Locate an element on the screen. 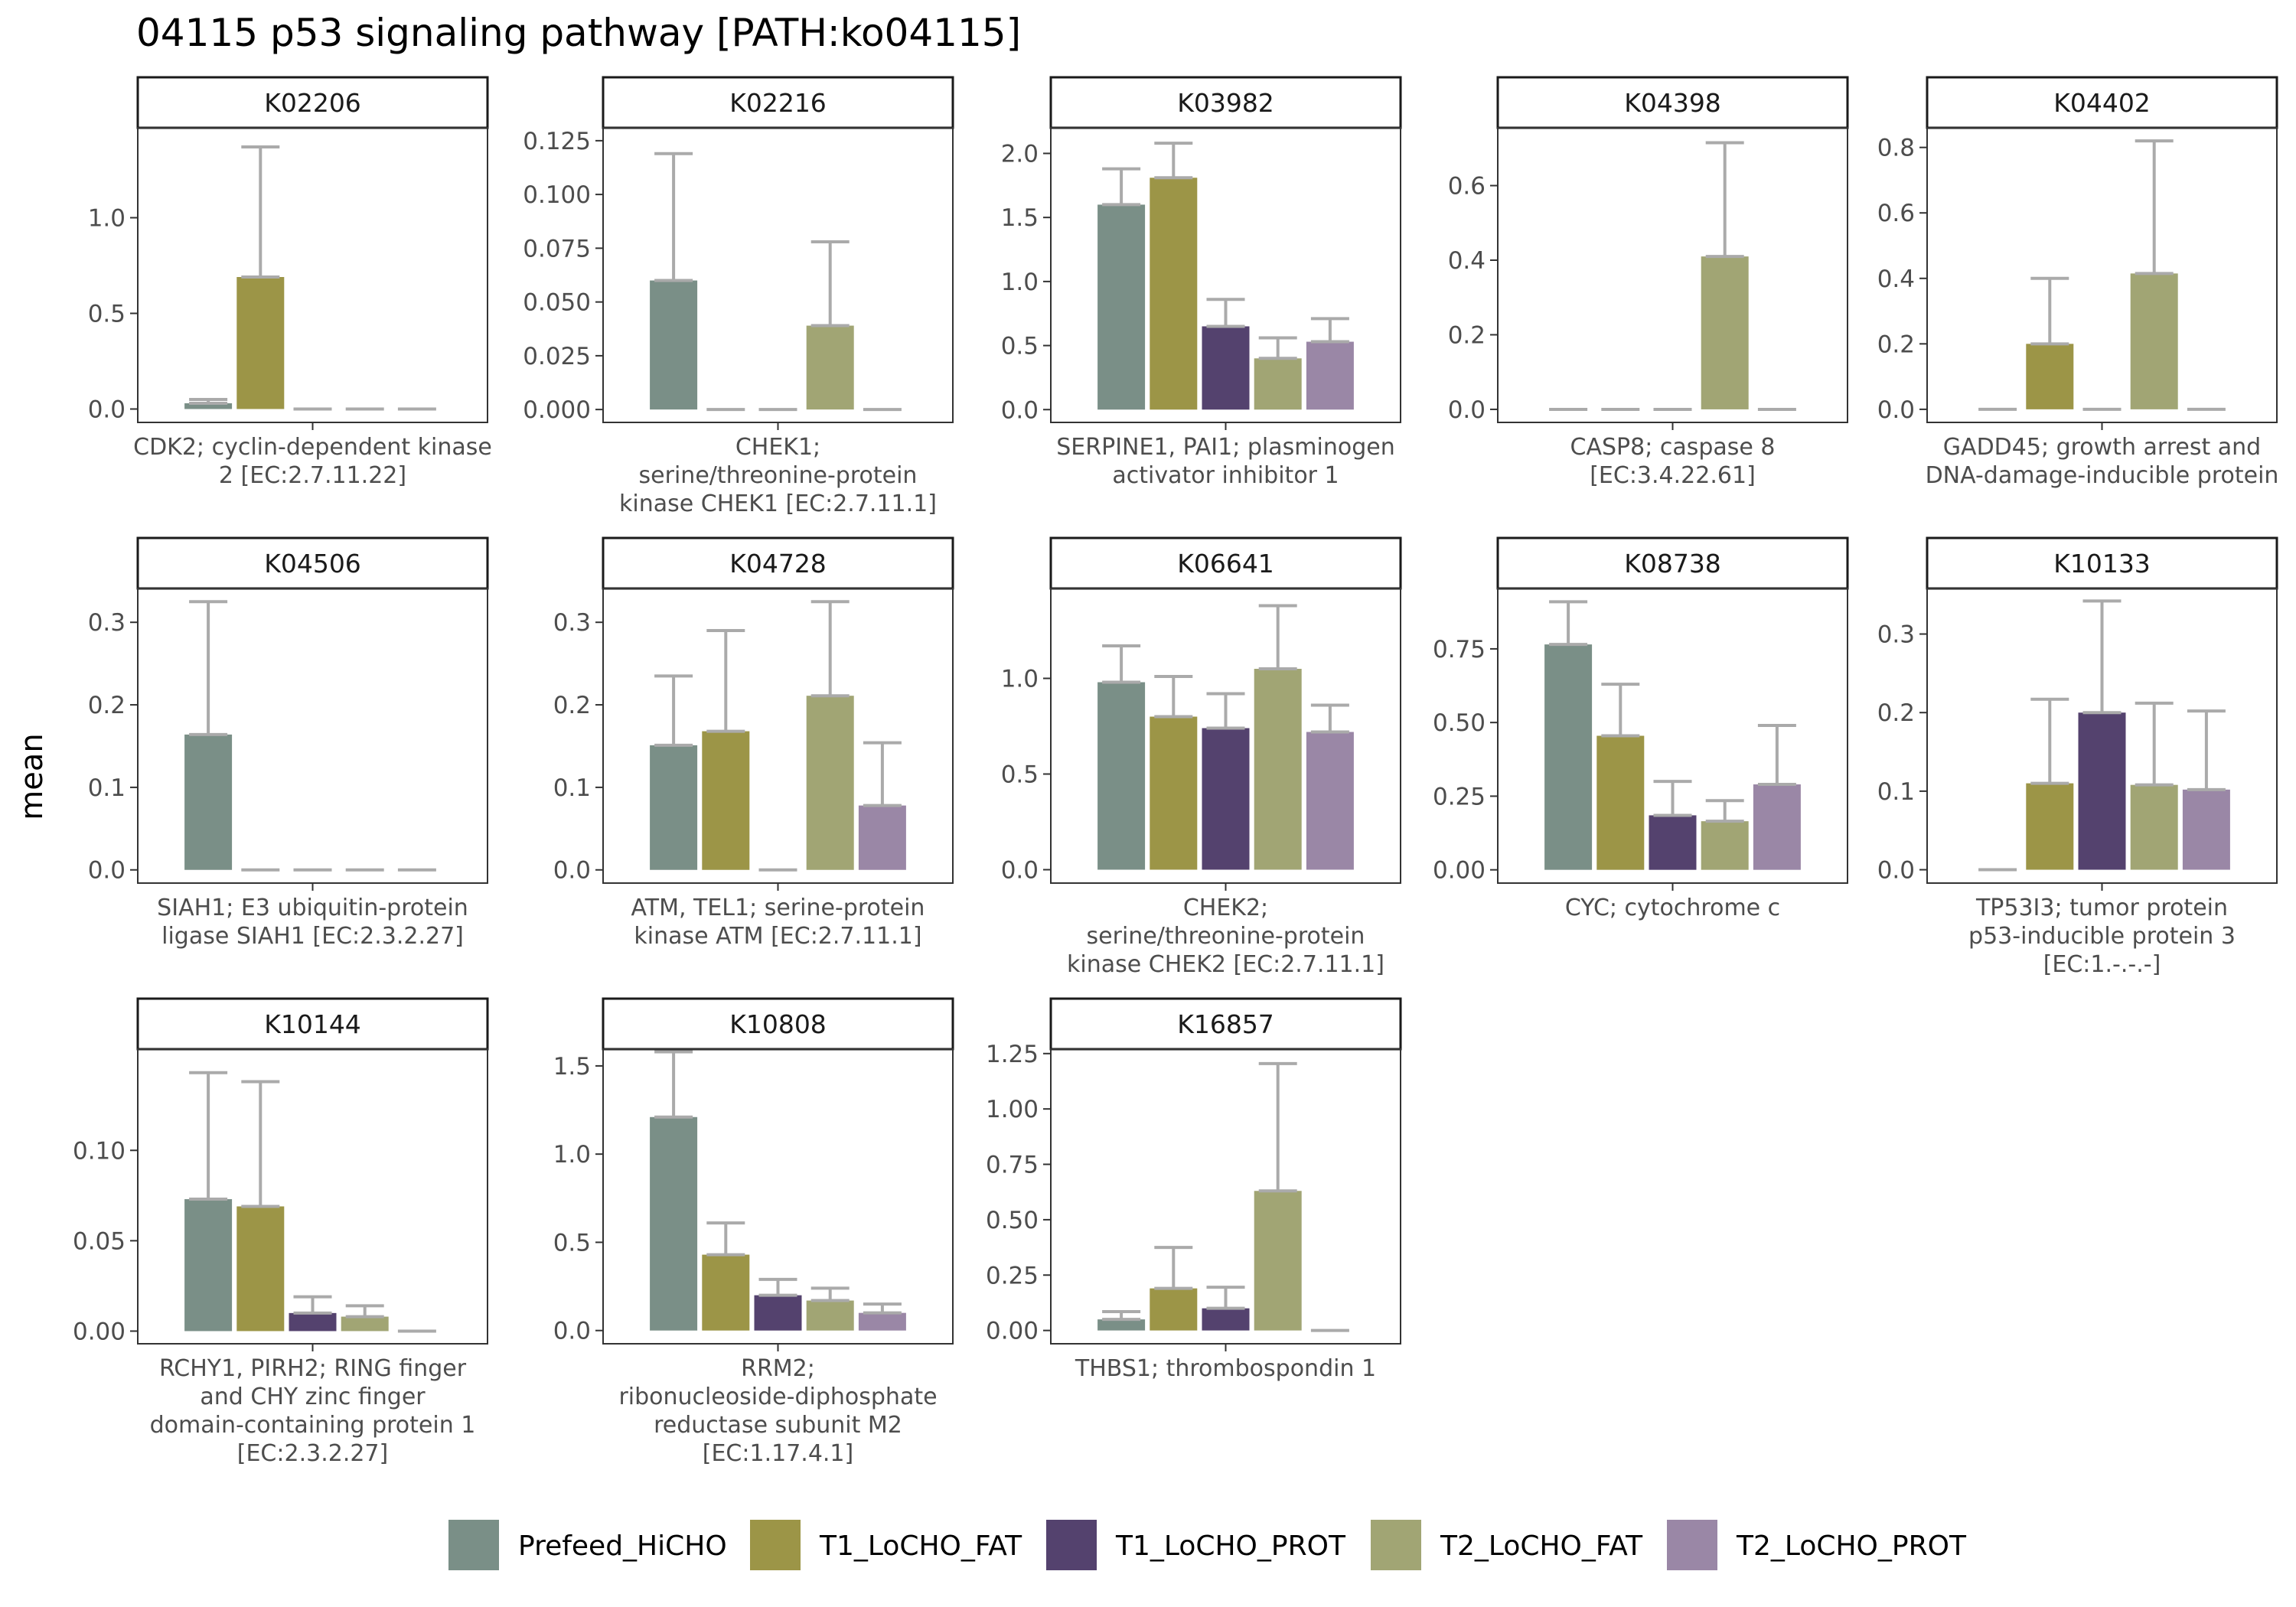  x-category-label: THBS1; thrombospondin 1 is located at coordinates (1225, 1368).